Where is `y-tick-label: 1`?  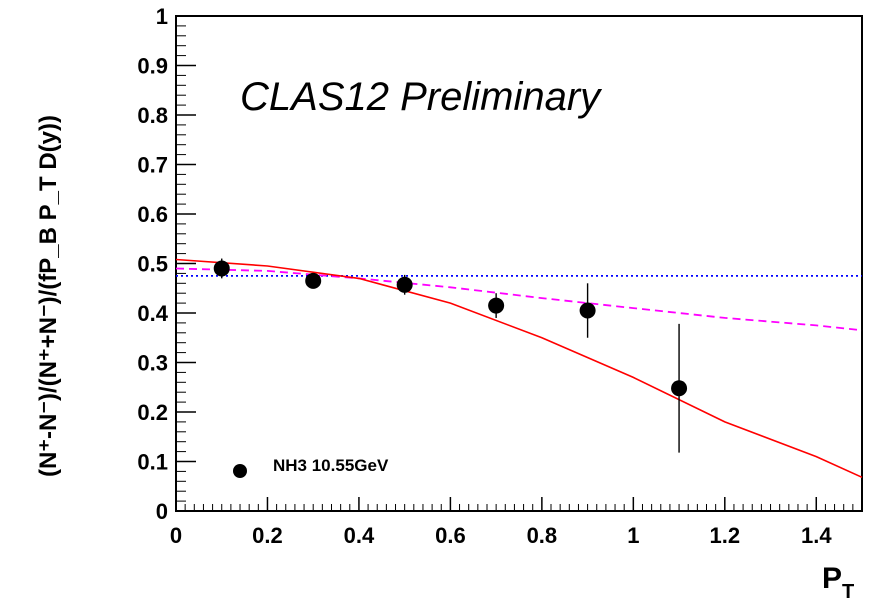
y-tick-label: 1 is located at coordinates (162, 16).